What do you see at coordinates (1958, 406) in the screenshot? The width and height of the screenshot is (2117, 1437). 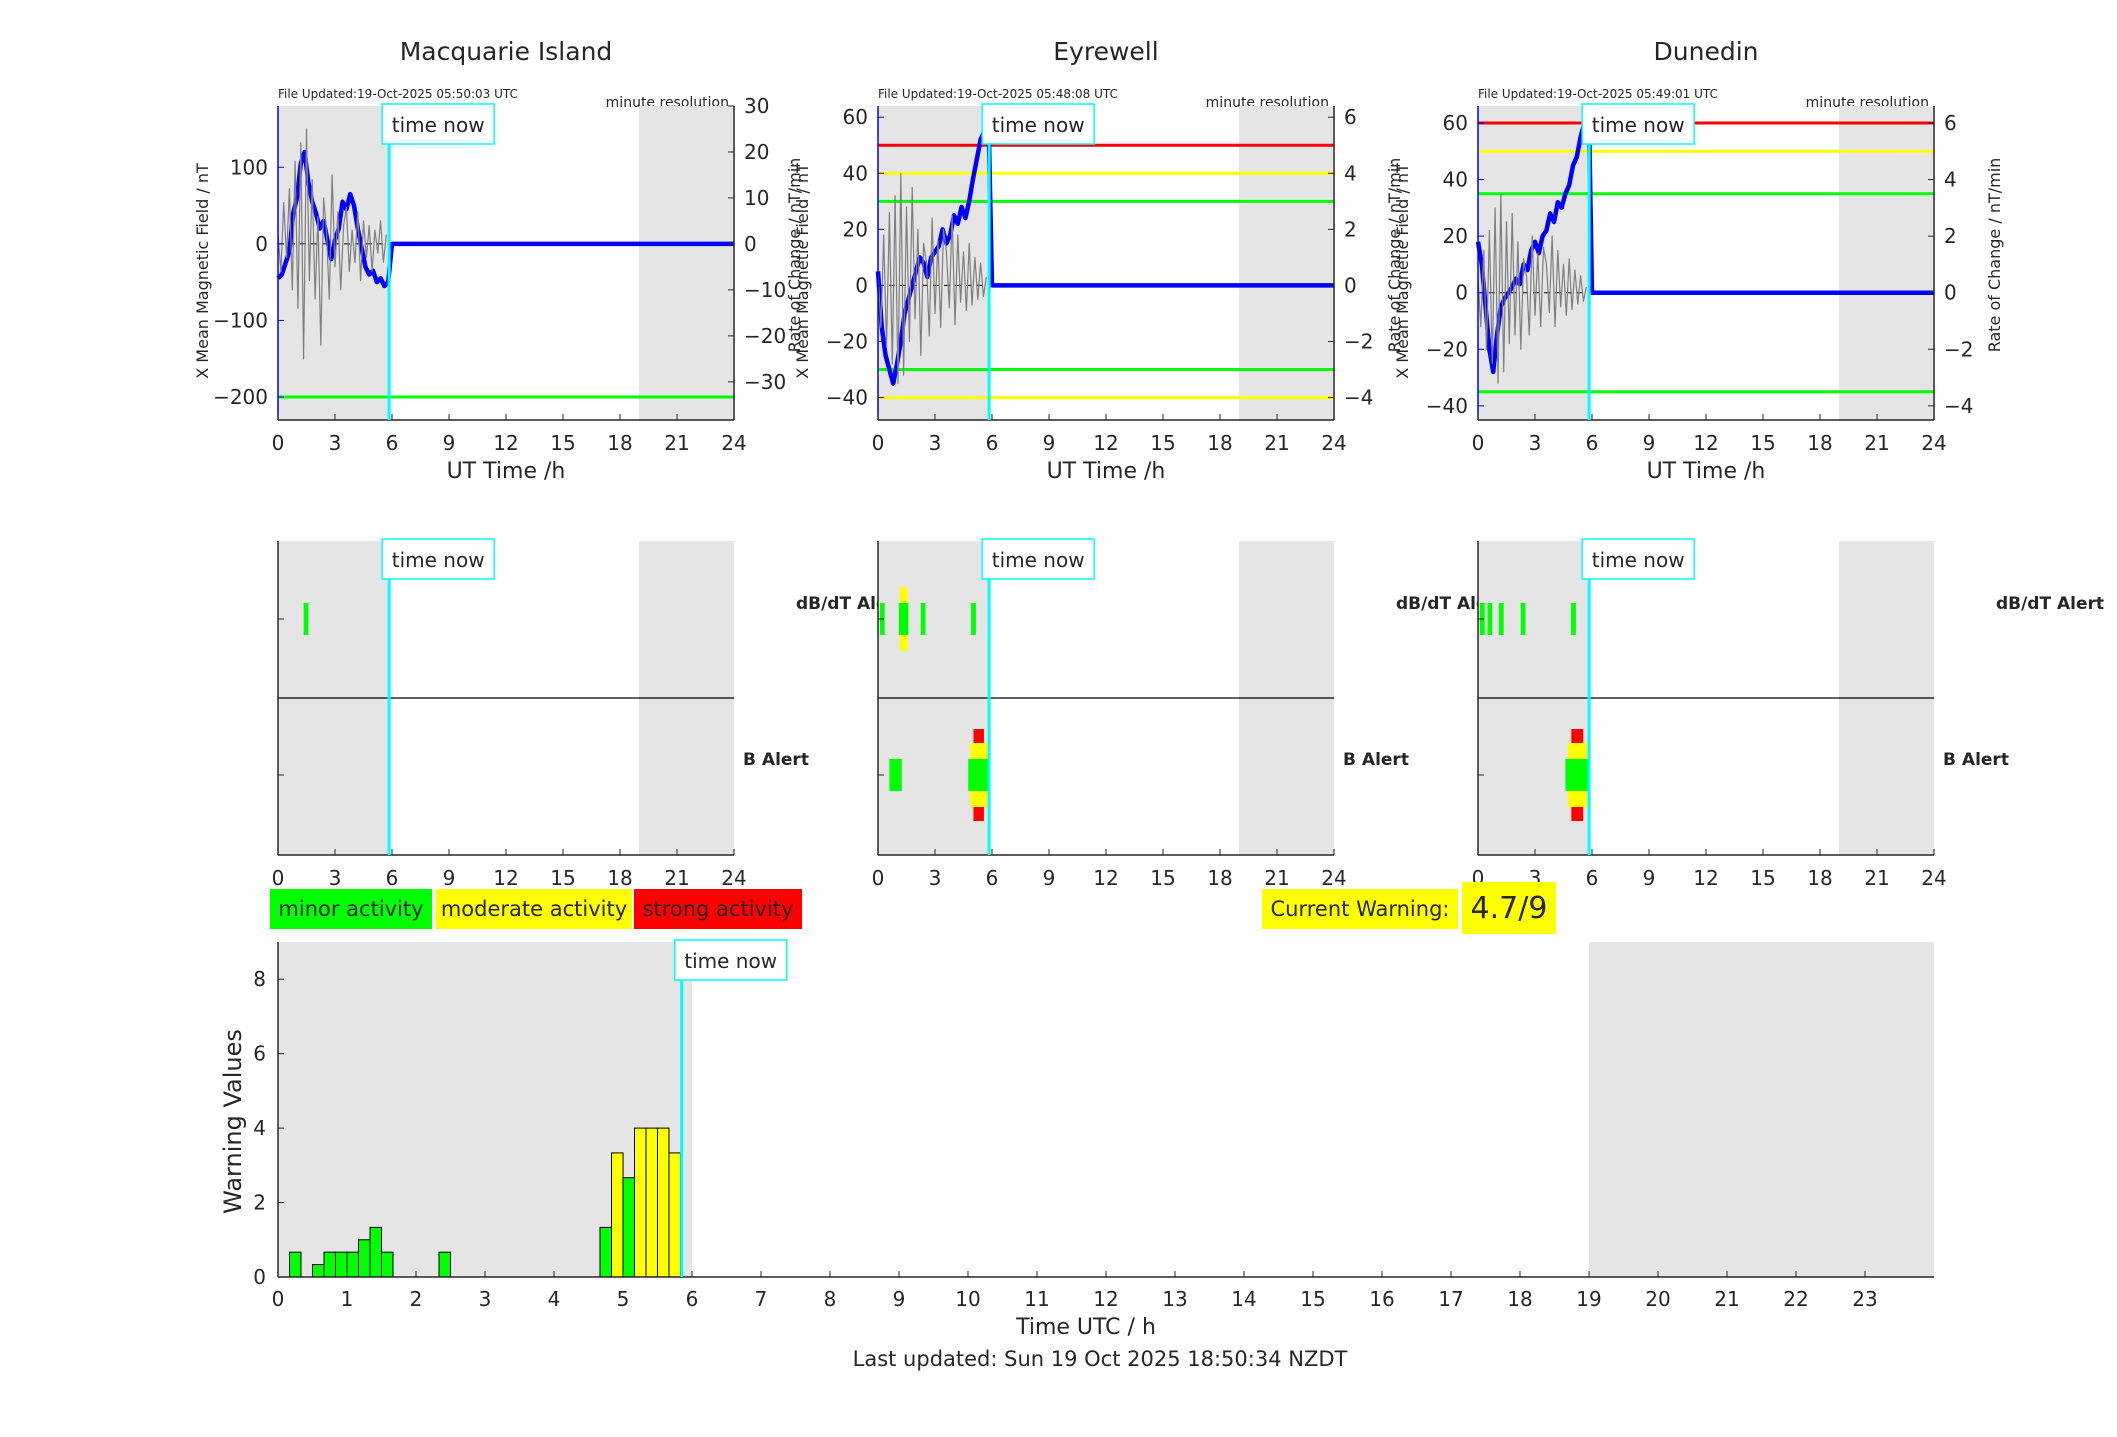 I see `y-right-tick-label: −4` at bounding box center [1958, 406].